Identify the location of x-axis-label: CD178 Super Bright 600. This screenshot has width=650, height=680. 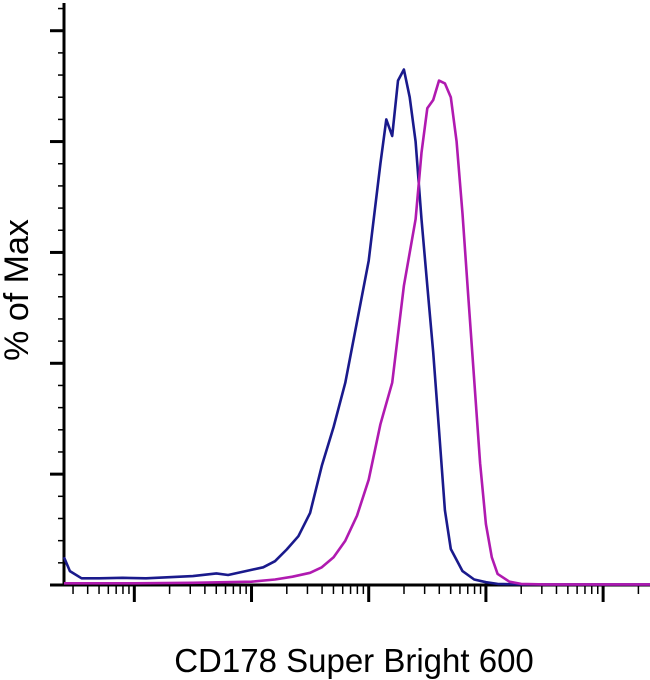
(354, 660).